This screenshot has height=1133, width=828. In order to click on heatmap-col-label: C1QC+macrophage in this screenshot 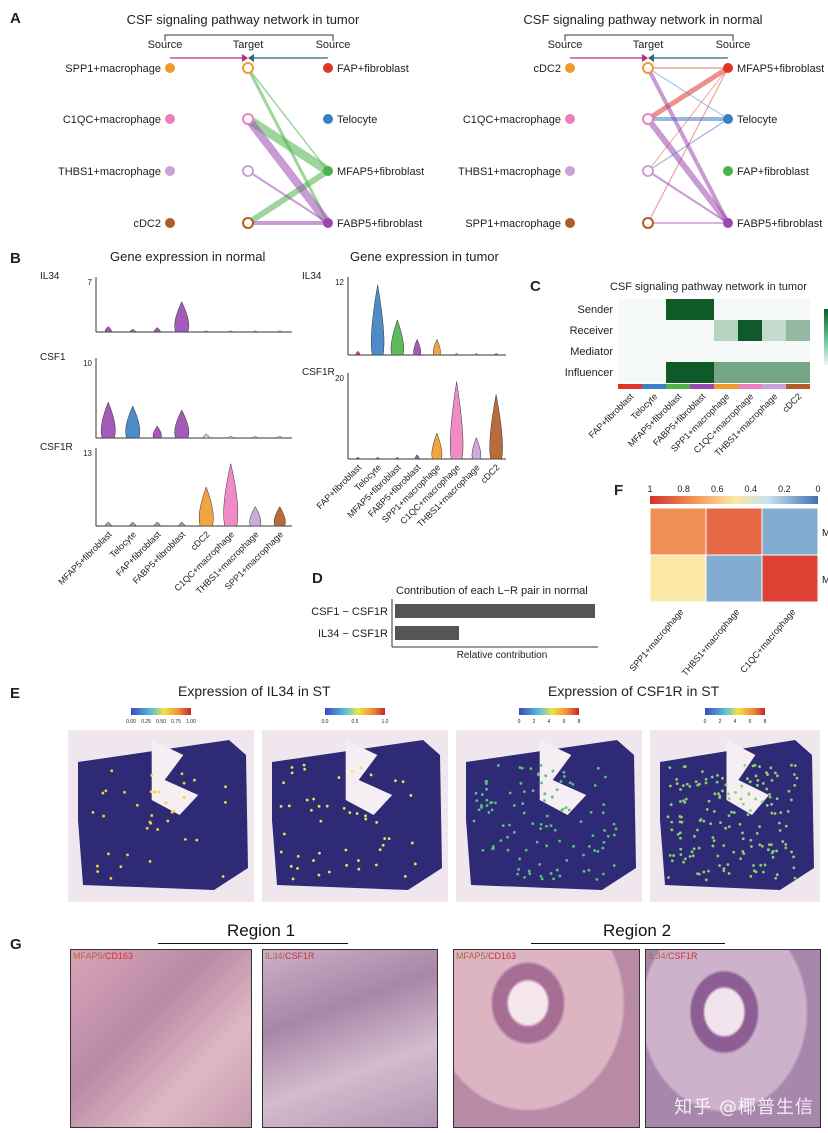, I will do `click(767, 641)`.